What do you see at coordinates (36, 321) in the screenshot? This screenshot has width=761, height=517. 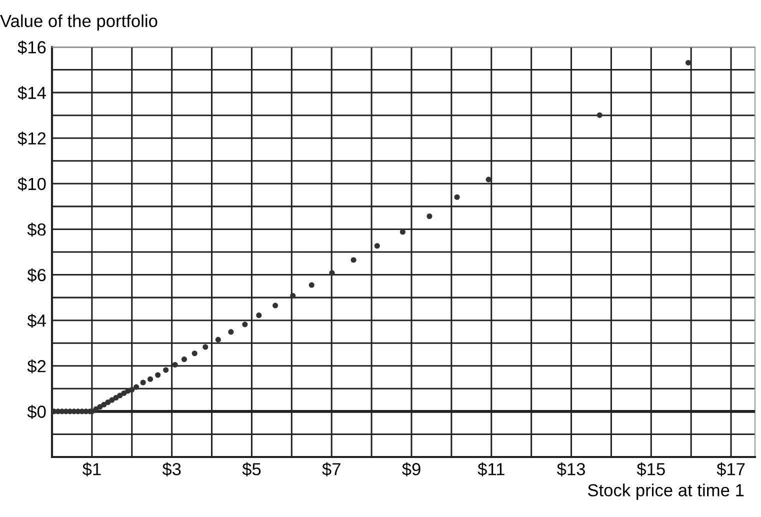 I see `y-tick-label: $4` at bounding box center [36, 321].